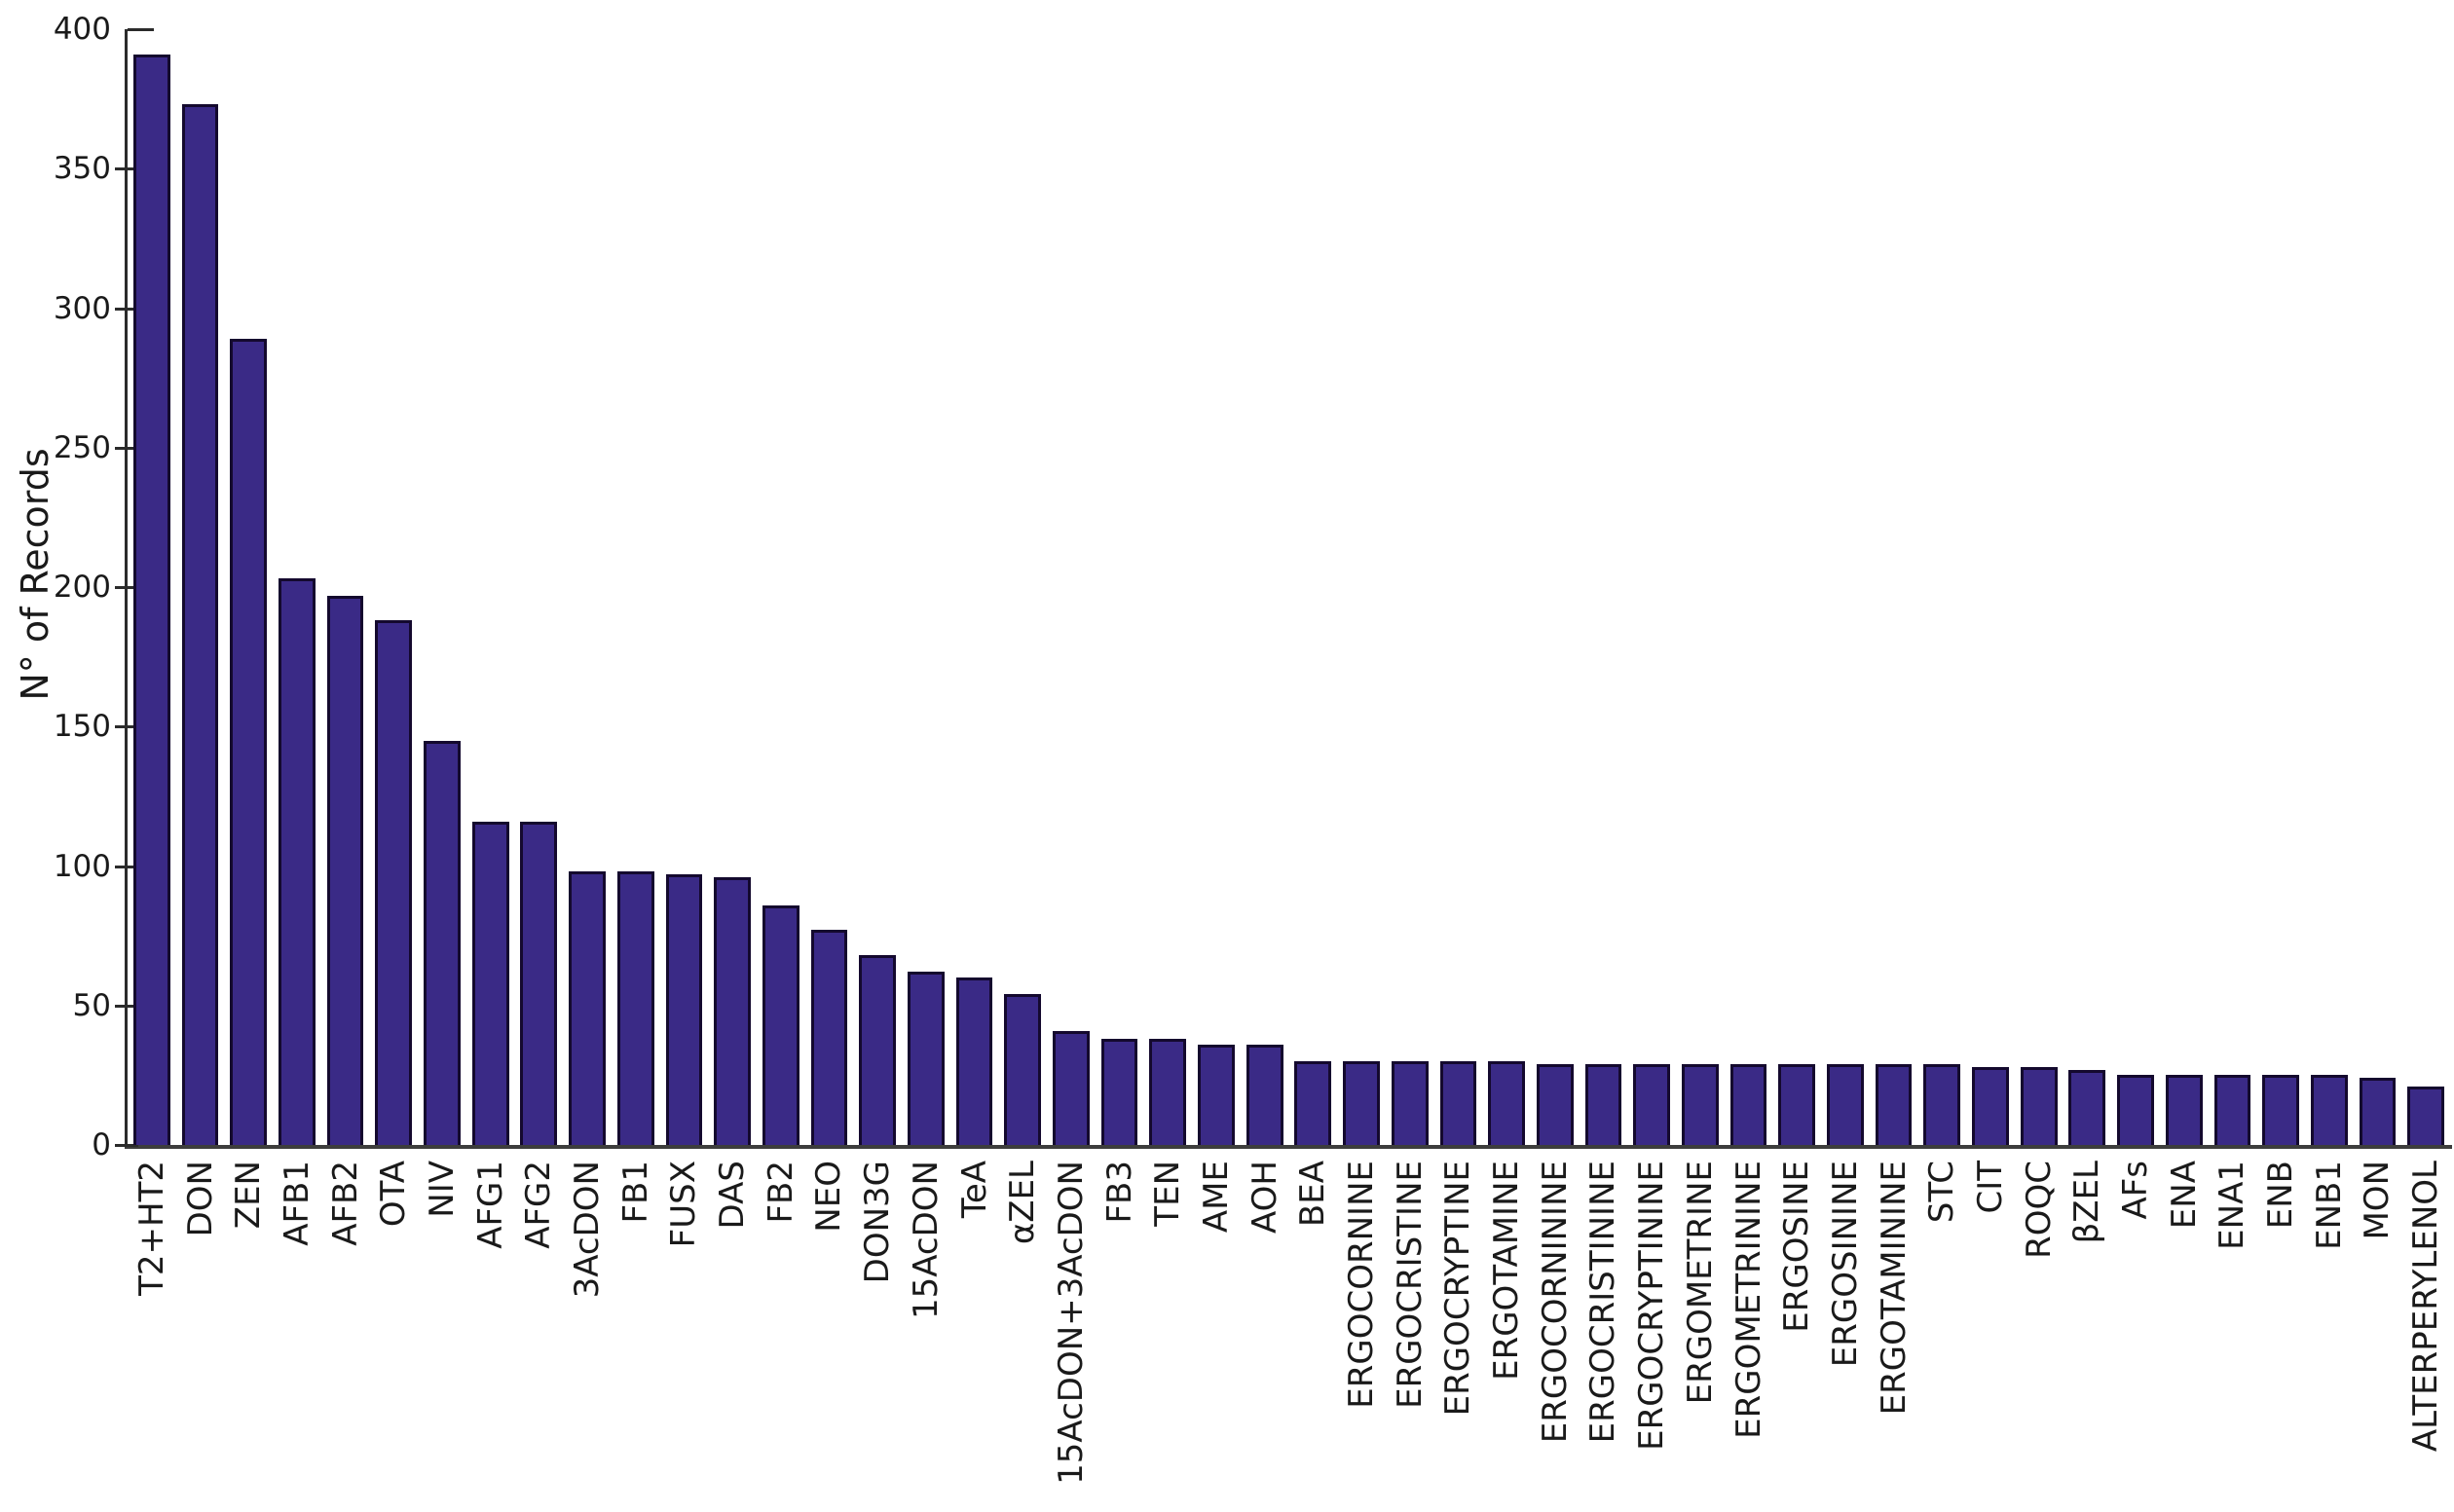 The height and width of the screenshot is (1512, 2454). Describe the element at coordinates (974, 1061) in the screenshot. I see `bar-TeA` at that location.